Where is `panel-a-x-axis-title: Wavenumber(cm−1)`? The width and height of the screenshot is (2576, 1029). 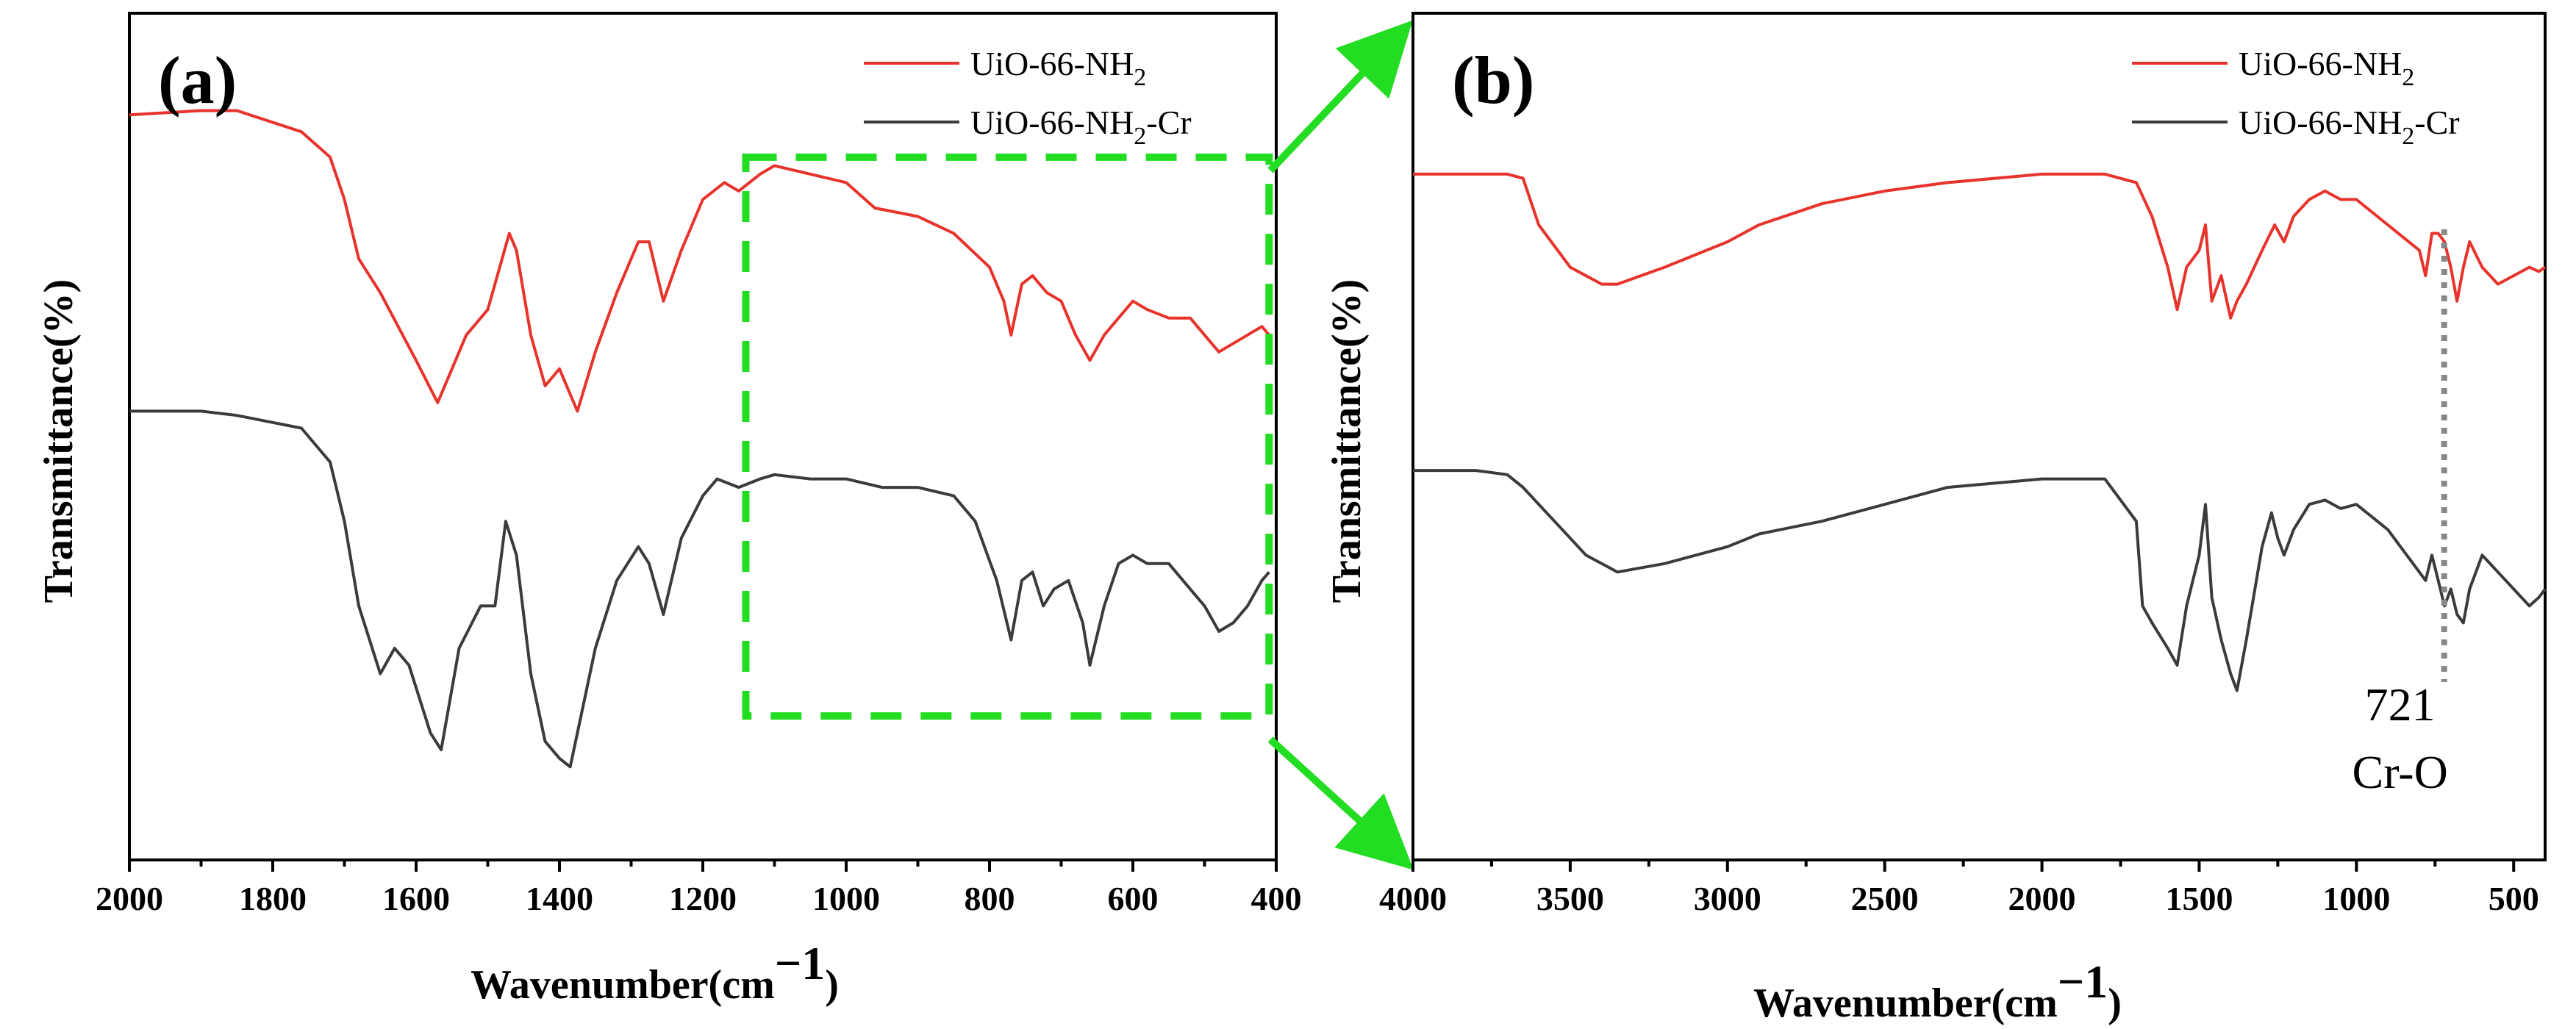 panel-a-x-axis-title: Wavenumber(cm−1) is located at coordinates (655, 972).